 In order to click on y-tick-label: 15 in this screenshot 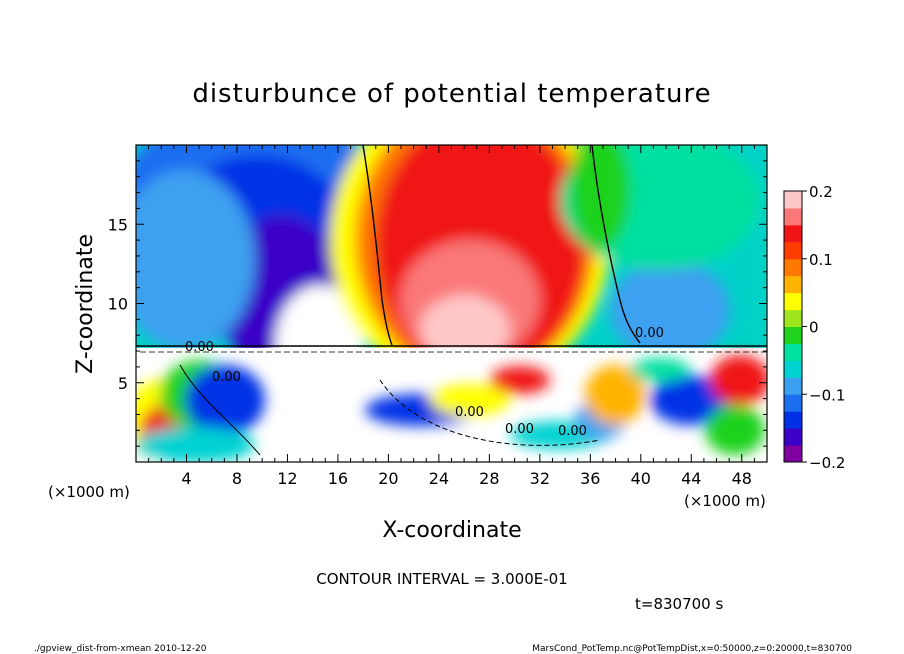, I will do `click(118, 224)`.